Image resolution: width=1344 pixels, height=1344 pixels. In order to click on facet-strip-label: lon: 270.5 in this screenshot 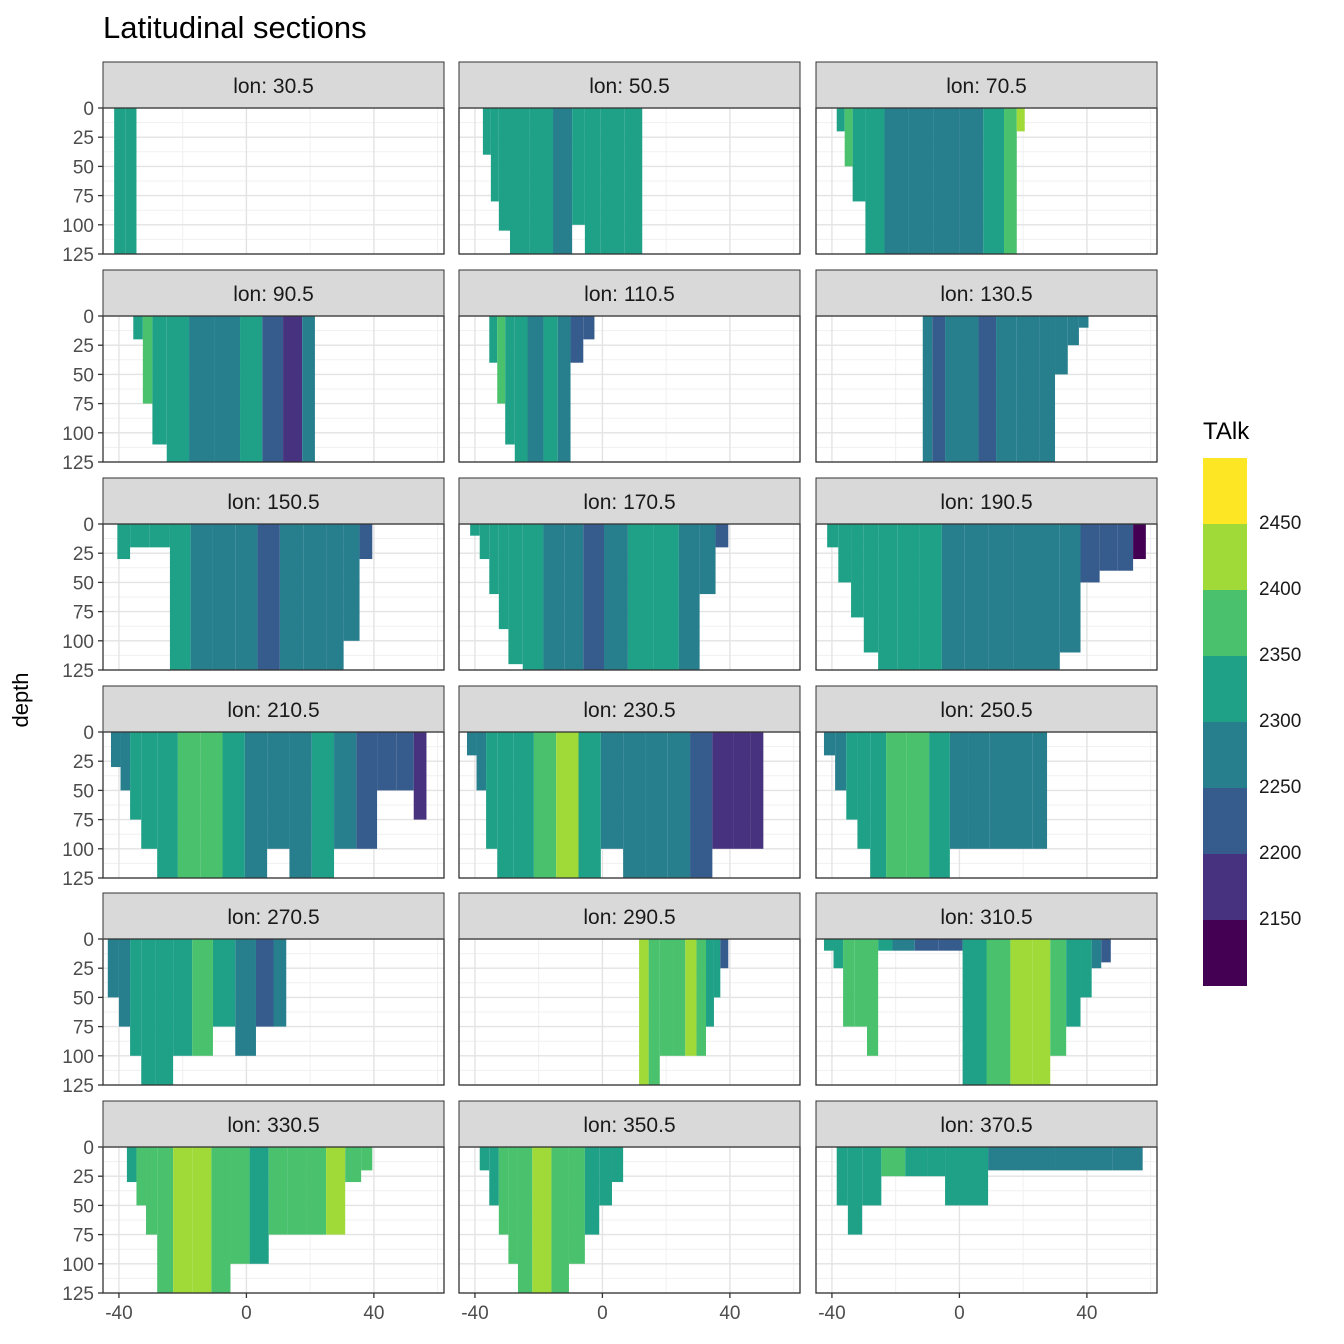, I will do `click(273, 917)`.